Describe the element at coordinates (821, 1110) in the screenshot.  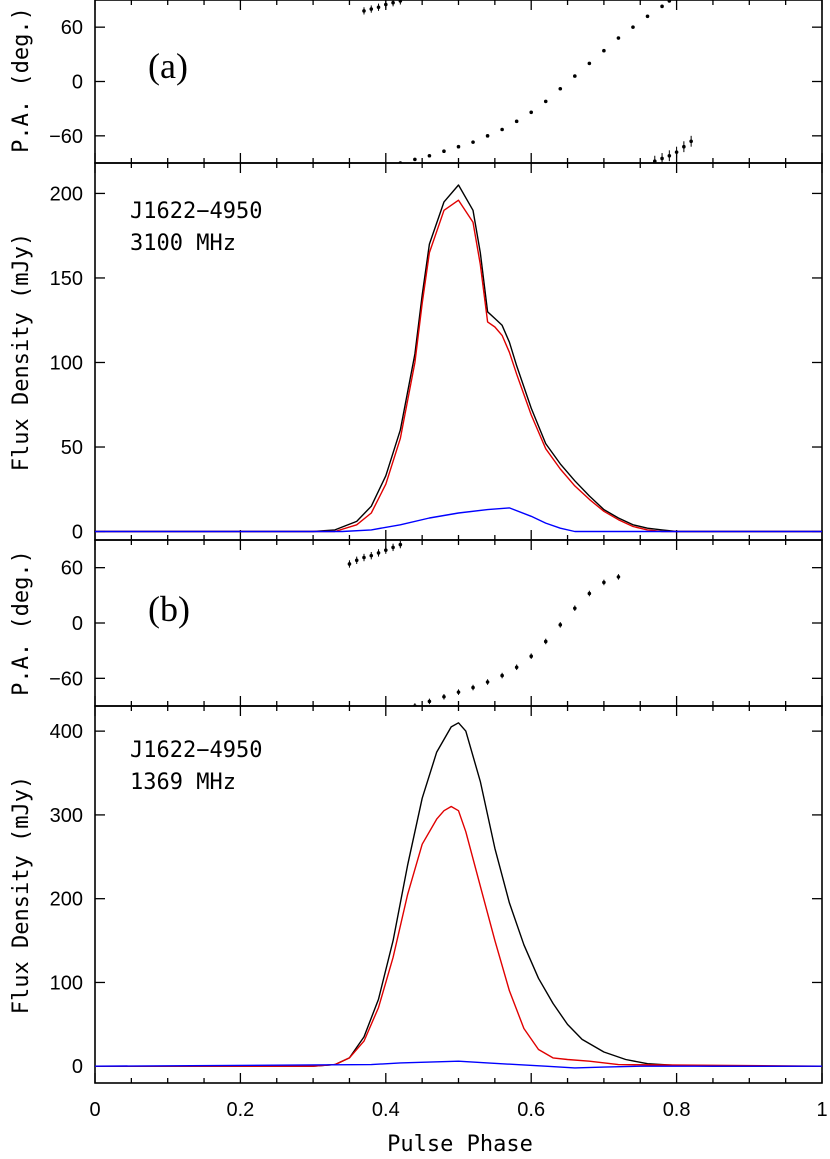
I see `x-tick-label: 1` at that location.